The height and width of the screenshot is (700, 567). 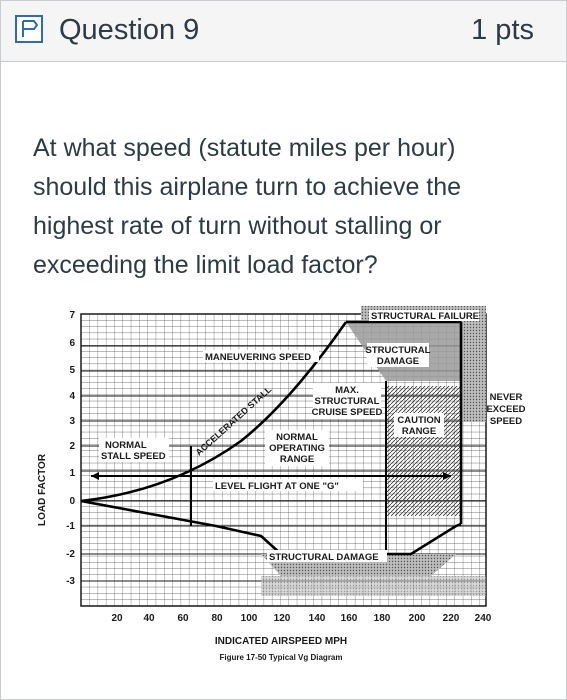 What do you see at coordinates (281, 641) in the screenshot?
I see `x-axis-label: INDICATED AIRSPEED MPH` at bounding box center [281, 641].